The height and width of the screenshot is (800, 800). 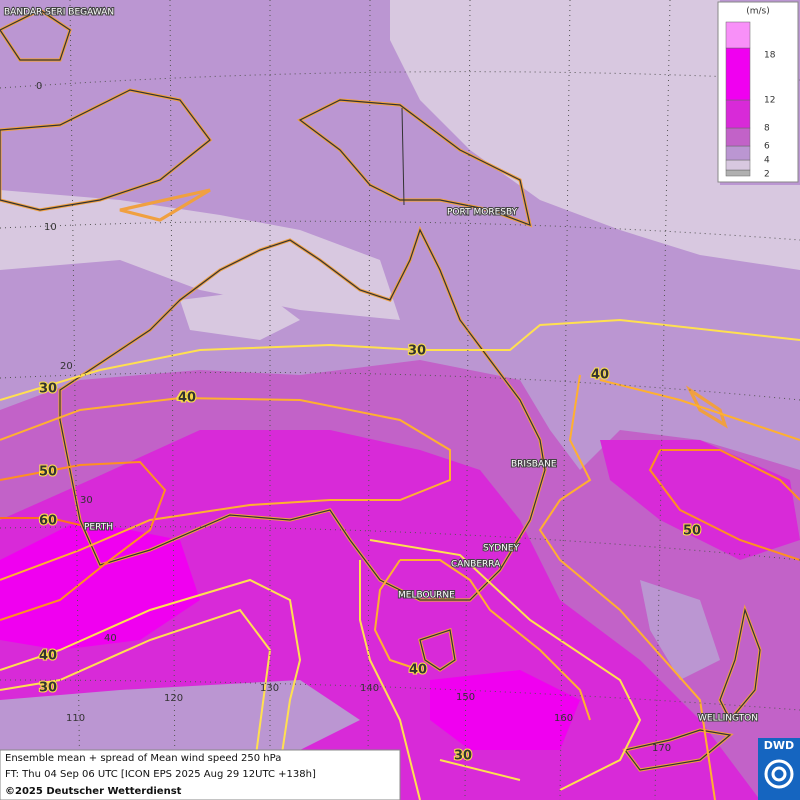 What do you see at coordinates (110, 638) in the screenshot?
I see `lat-label: 40` at bounding box center [110, 638].